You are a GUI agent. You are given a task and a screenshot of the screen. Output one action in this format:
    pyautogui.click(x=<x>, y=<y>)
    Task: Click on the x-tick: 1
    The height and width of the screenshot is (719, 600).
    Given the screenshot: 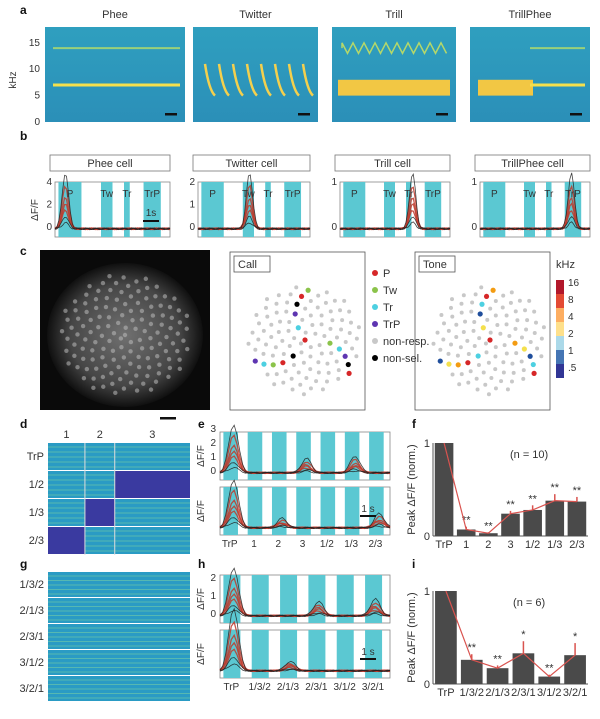 What is the action you would take?
    pyautogui.click(x=466, y=545)
    